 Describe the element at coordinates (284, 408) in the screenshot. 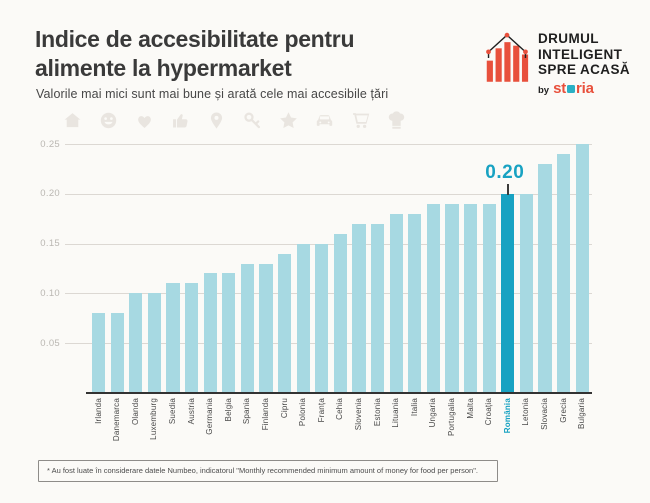

I see `x-axis-label-cipru: Cipru` at that location.